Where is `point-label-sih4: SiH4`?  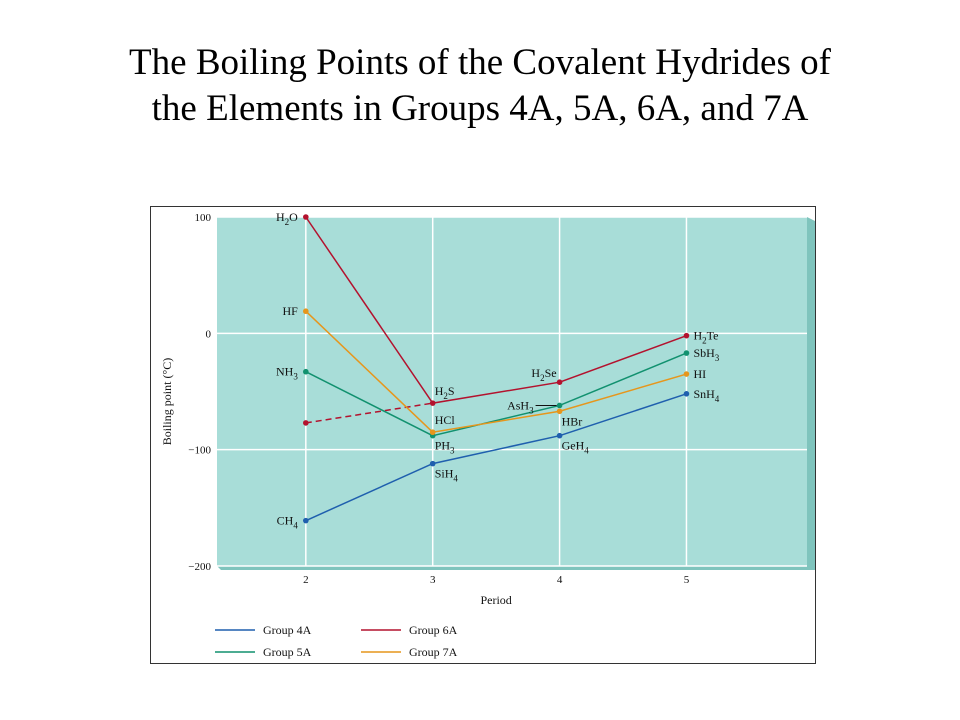
point-label-sih4: SiH4 is located at coordinates (447, 475).